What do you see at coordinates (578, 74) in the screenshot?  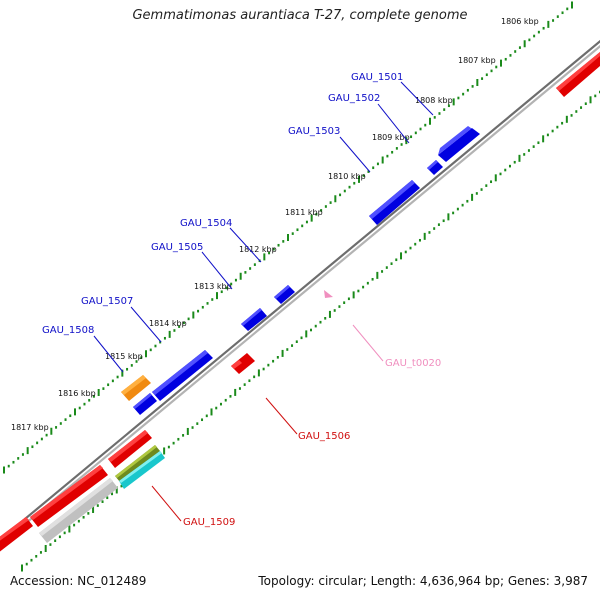 I see `gene-red-top-right` at bounding box center [578, 74].